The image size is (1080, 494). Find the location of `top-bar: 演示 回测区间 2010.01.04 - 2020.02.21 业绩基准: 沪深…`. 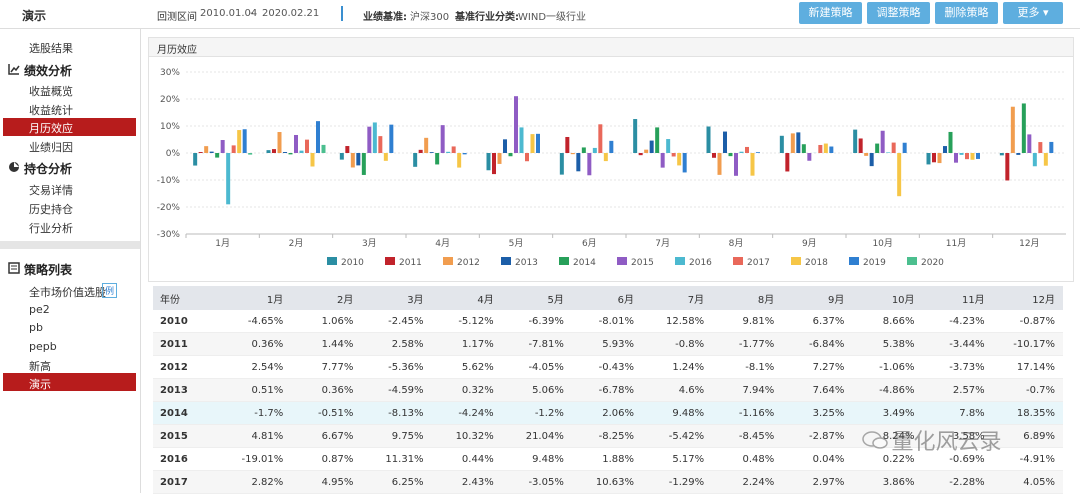

top-bar: 演示 回测区间 2010.01.04 - 2020.02.21 业绩基准: 沪深… is located at coordinates (540, 14).